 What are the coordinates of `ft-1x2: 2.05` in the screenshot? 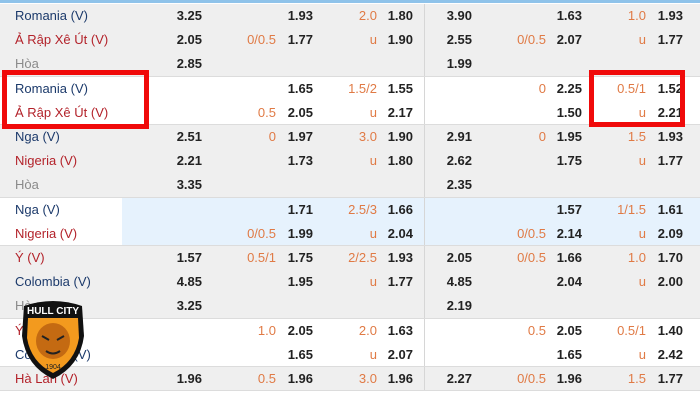 It's located at (189, 39).